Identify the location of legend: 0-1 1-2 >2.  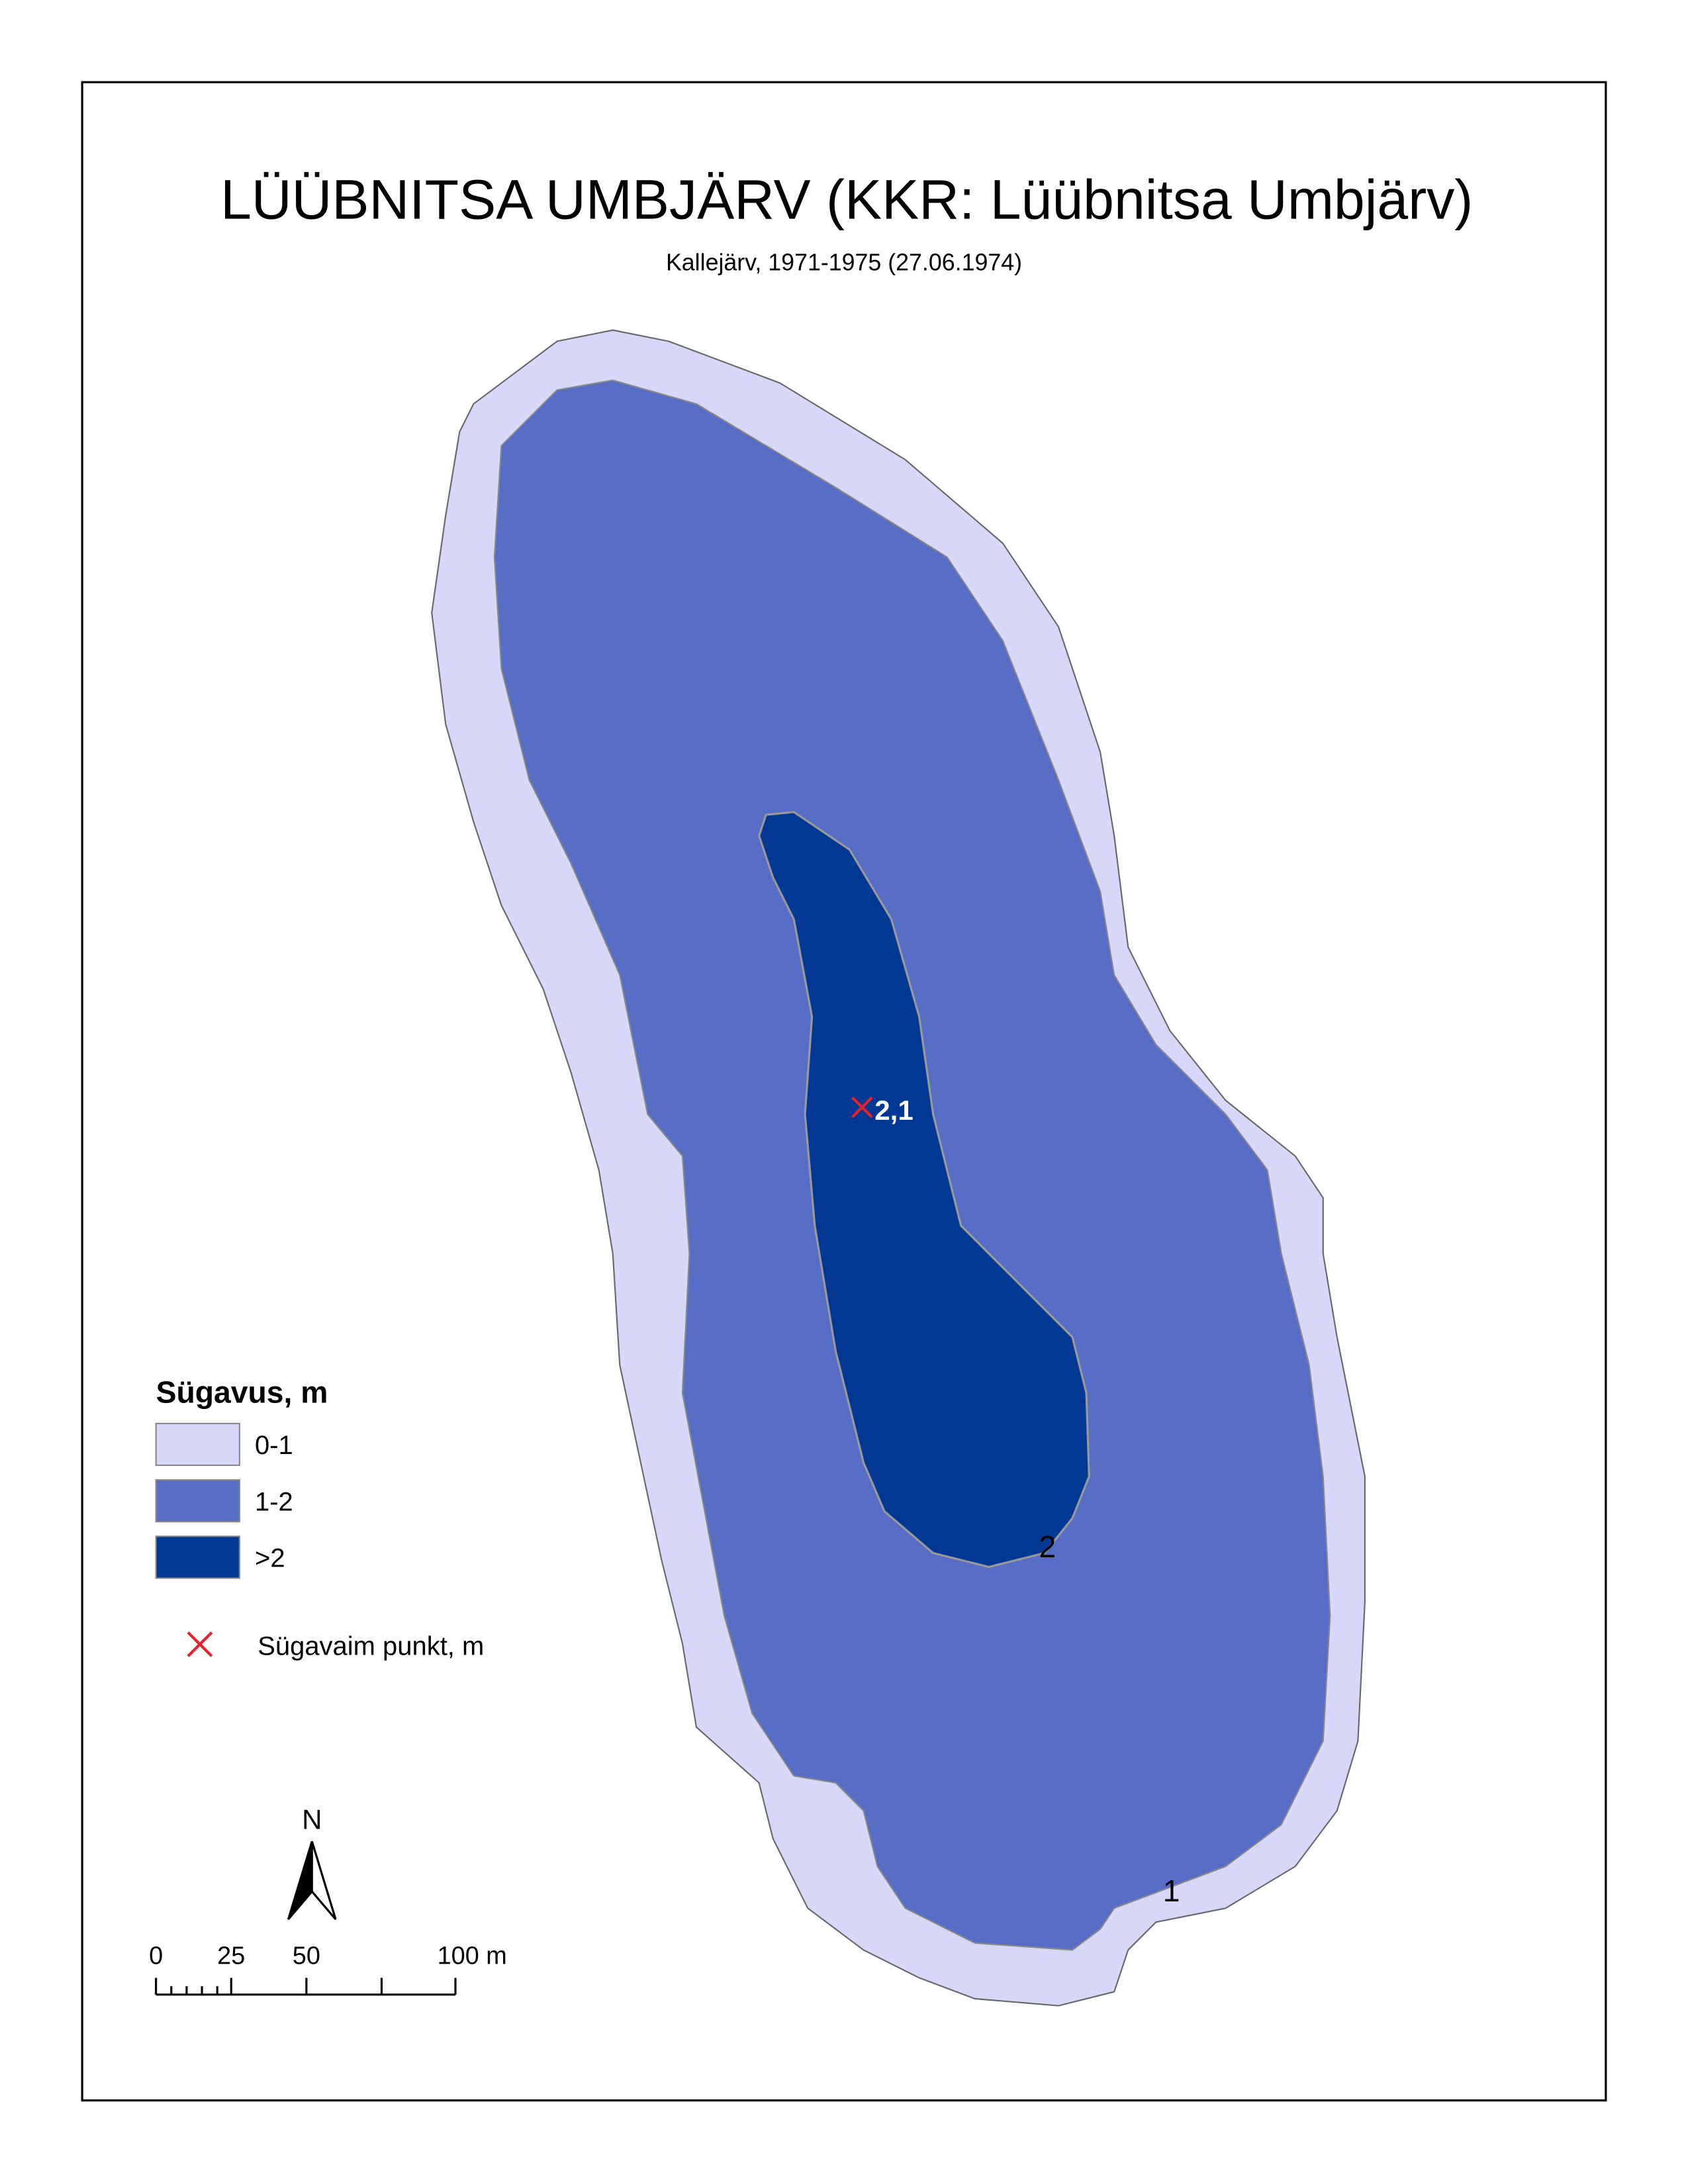
(224, 1501).